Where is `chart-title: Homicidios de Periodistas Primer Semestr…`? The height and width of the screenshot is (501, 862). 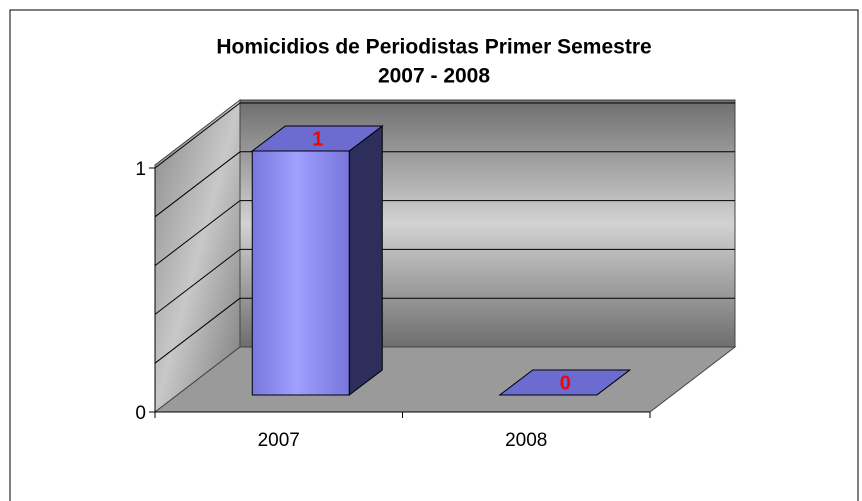 chart-title: Homicidios de Periodistas Primer Semestr… is located at coordinates (433, 47).